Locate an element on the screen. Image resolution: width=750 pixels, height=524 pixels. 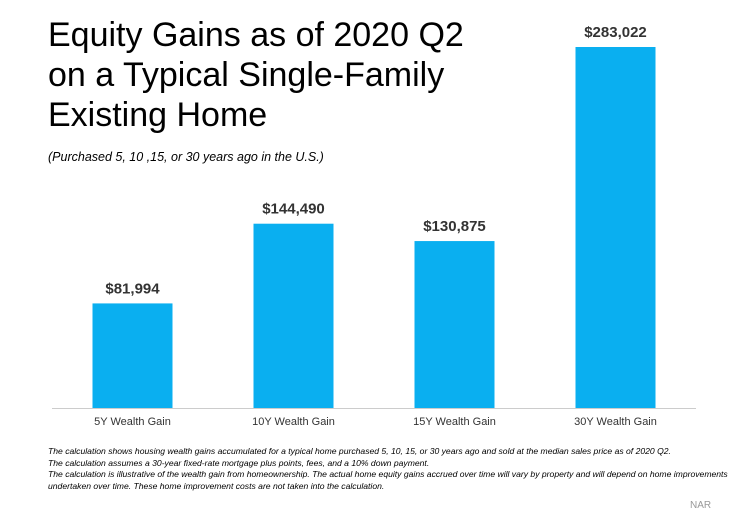
chart-title: on a Typical Single-Family is located at coordinates (246, 75).